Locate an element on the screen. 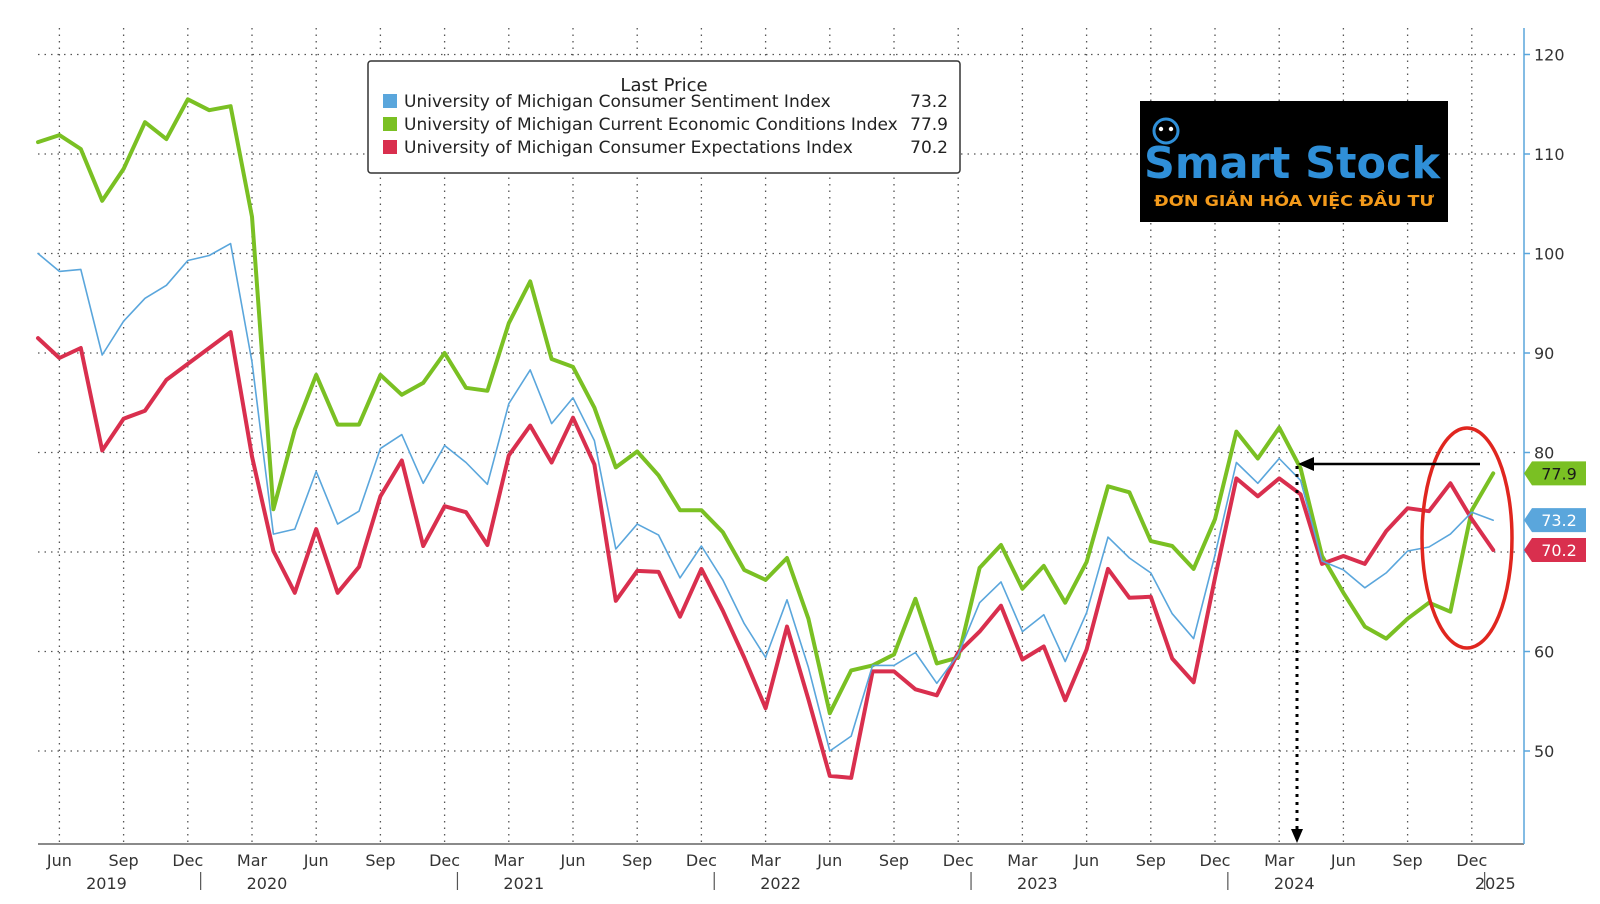  year-label: 2020 is located at coordinates (267, 883).